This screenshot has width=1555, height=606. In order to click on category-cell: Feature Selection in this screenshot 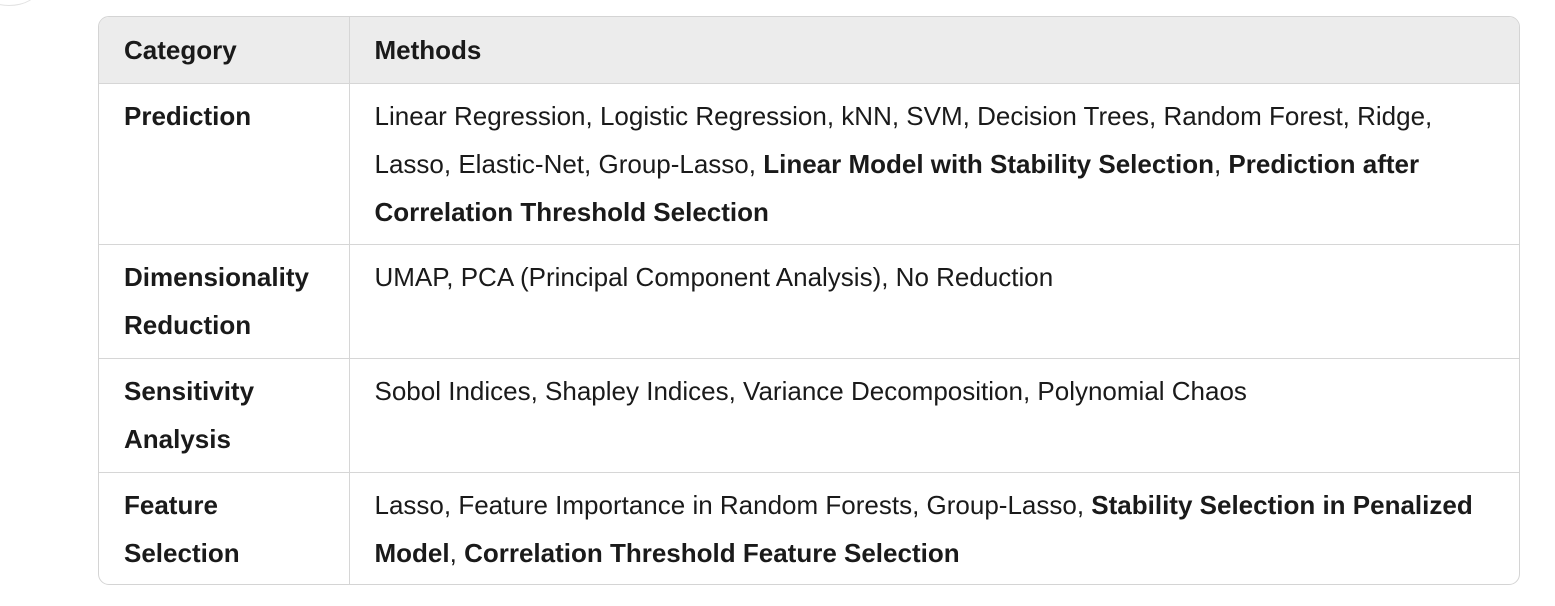, I will do `click(182, 529)`.